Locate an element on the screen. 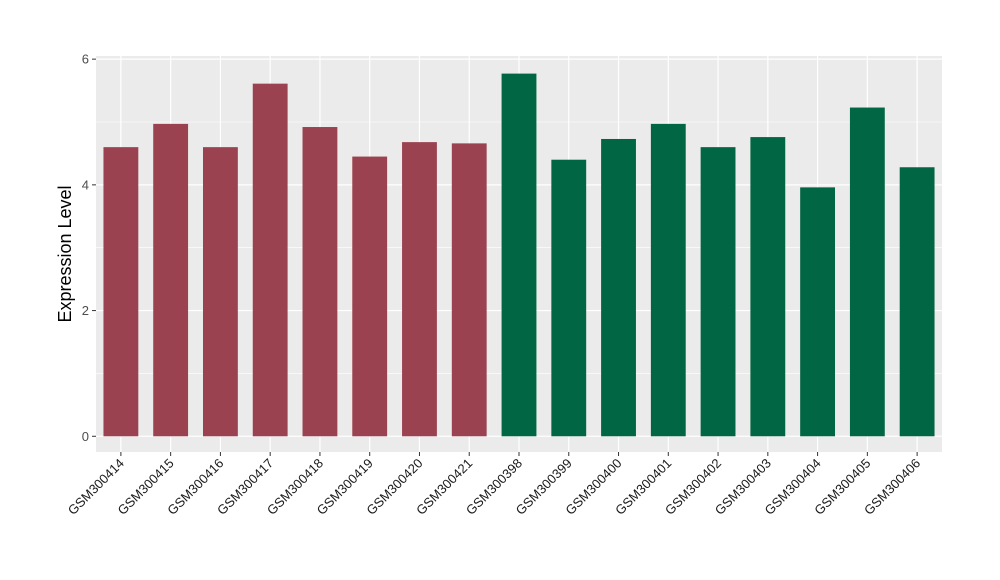 Image resolution: width=1000 pixels, height=580 pixels. y-tick-label: 6 is located at coordinates (85, 59).